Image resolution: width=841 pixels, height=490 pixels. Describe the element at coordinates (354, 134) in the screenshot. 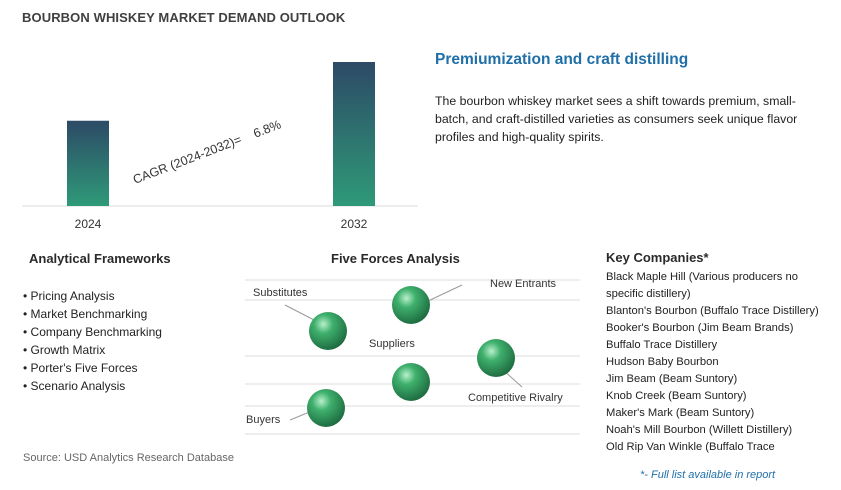

I see `bar-2032` at that location.